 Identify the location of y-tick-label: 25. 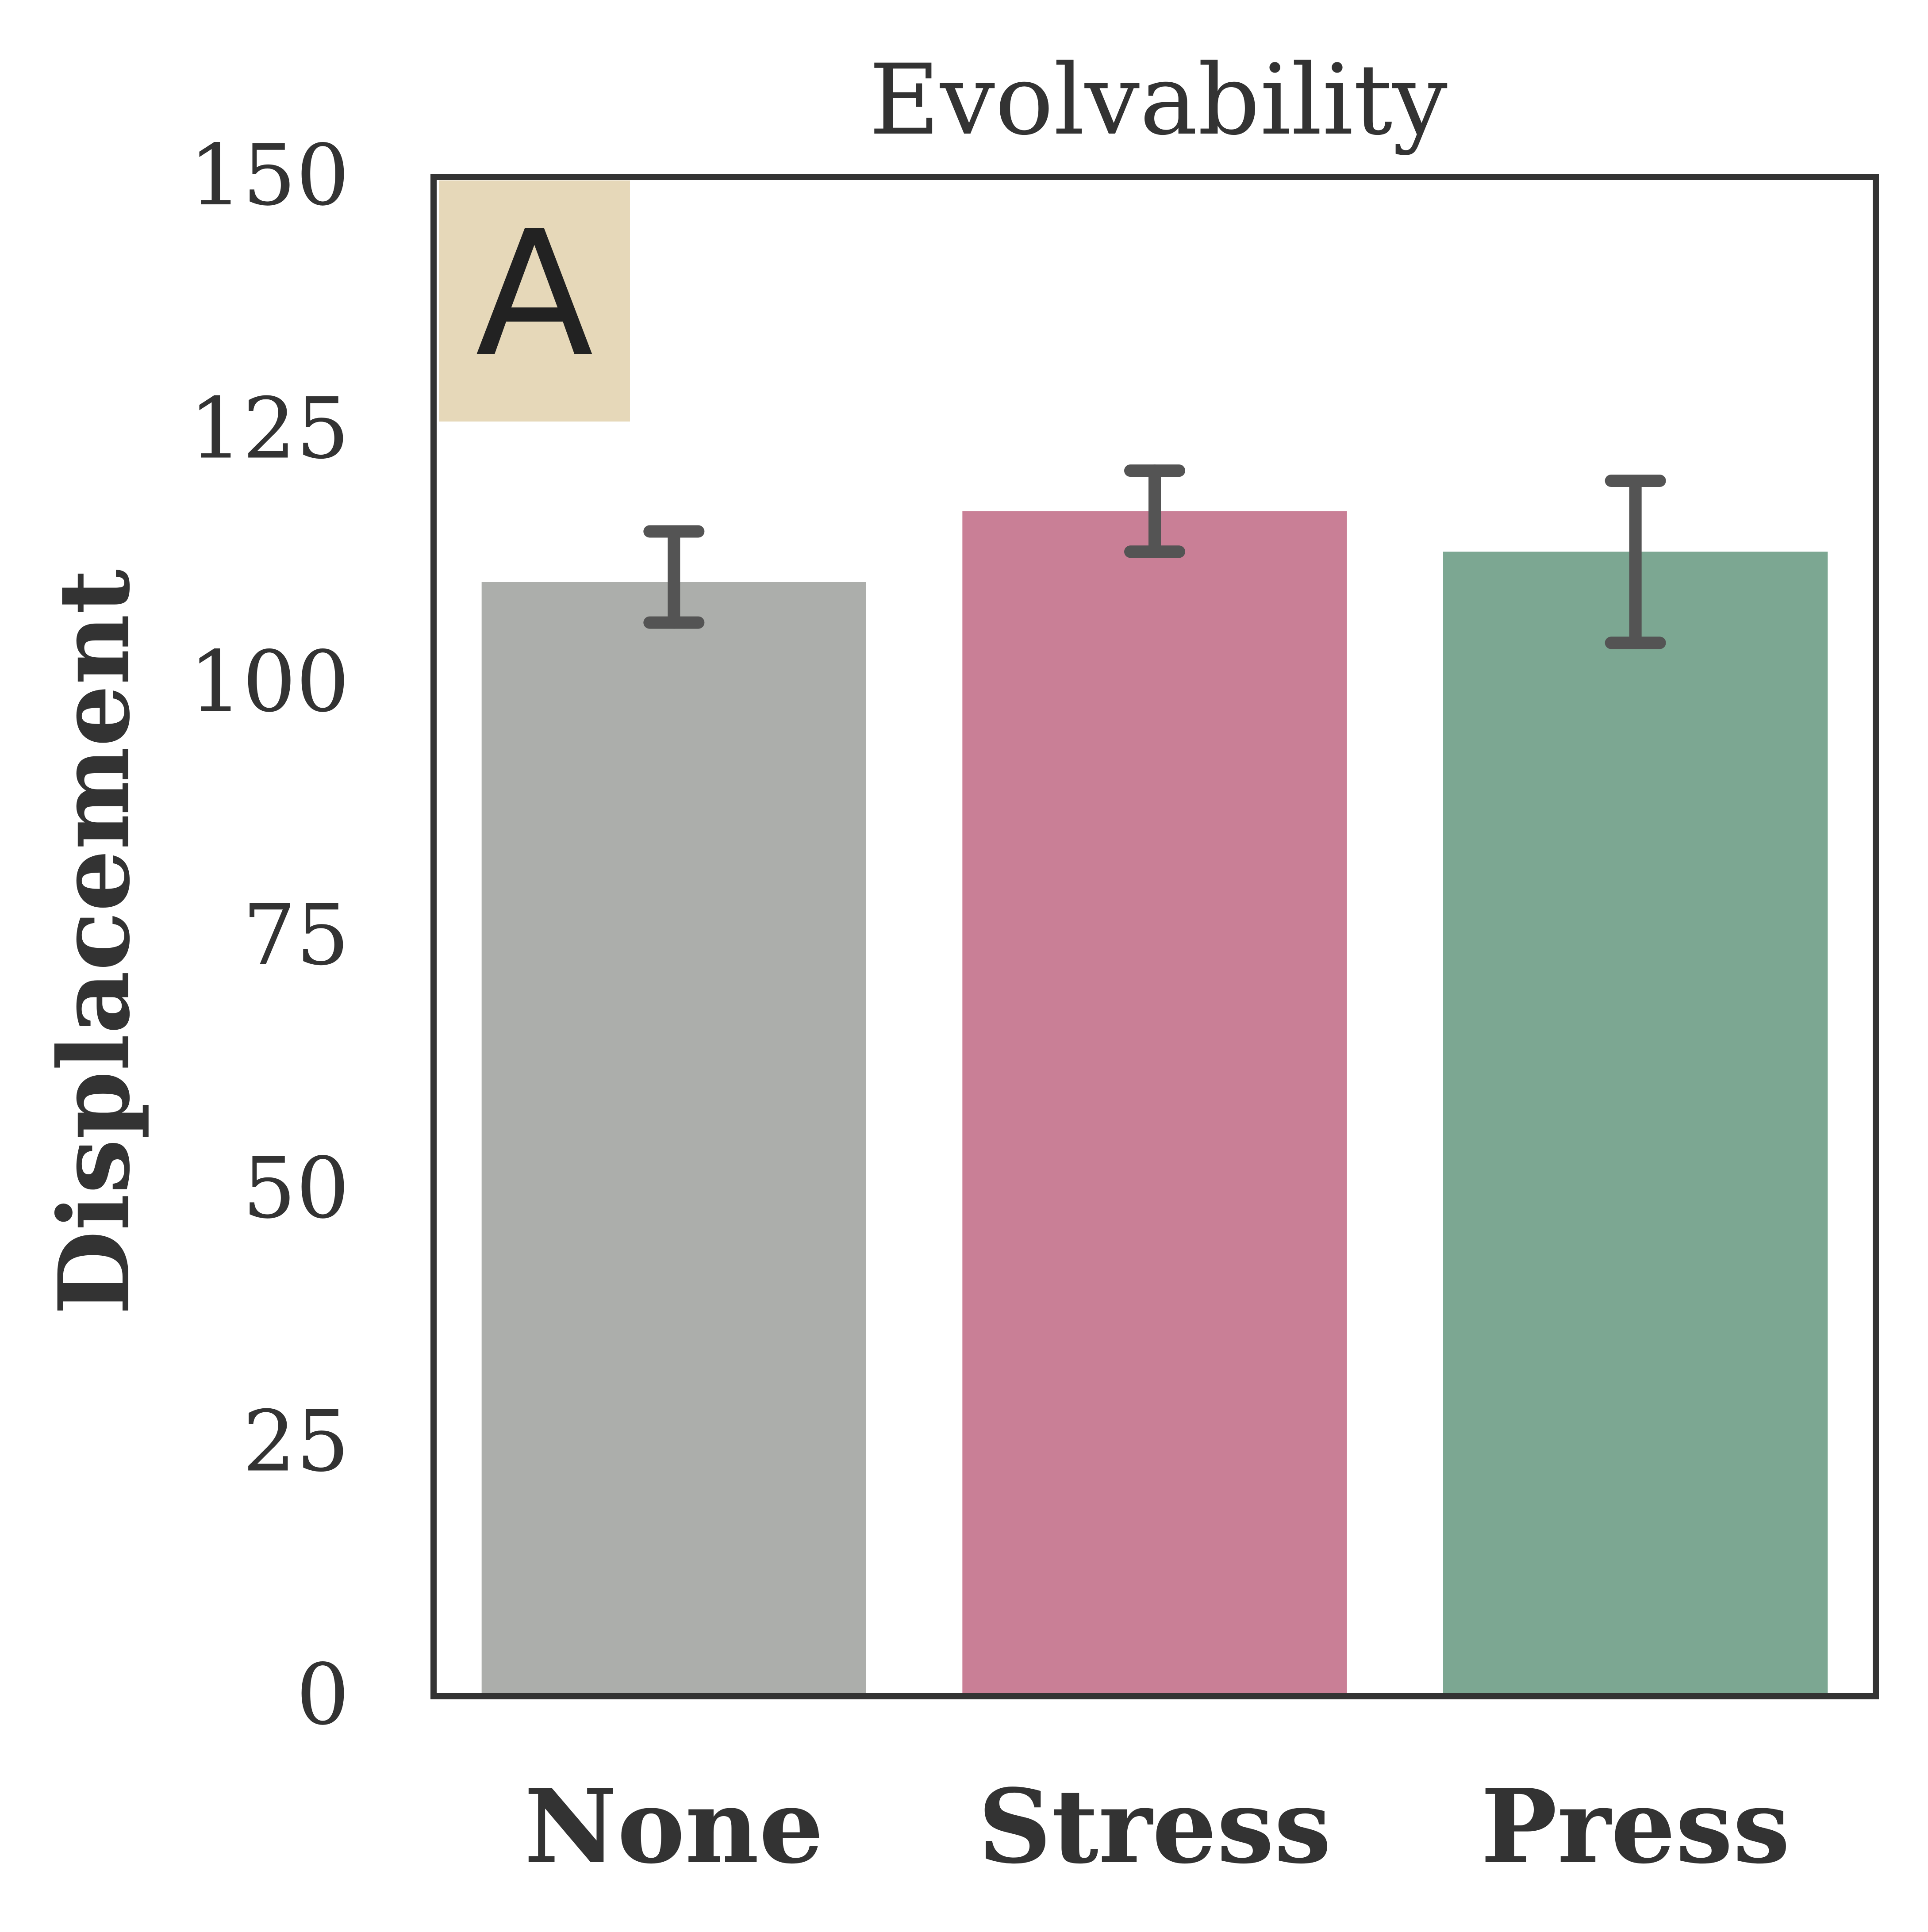
(295, 1442).